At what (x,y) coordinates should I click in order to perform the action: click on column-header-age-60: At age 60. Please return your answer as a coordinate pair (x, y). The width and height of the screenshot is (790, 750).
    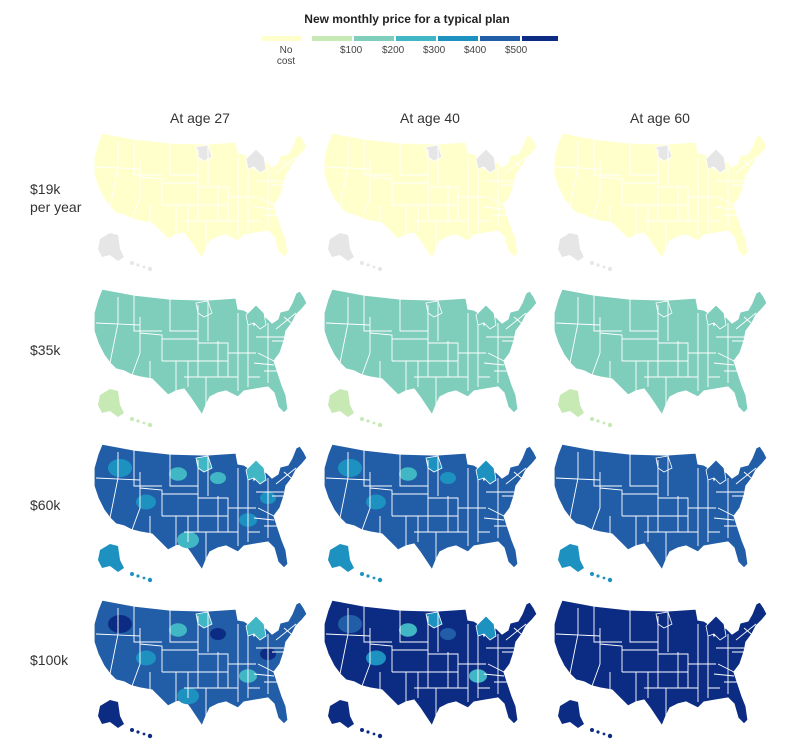
    Looking at the image, I should click on (660, 118).